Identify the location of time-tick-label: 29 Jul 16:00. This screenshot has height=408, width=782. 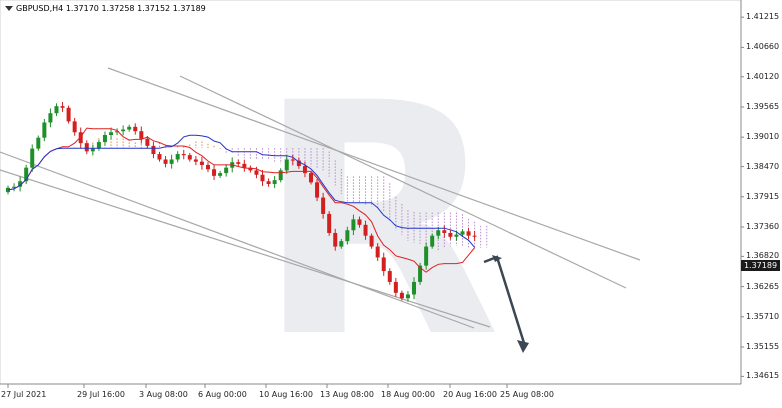
(101, 394).